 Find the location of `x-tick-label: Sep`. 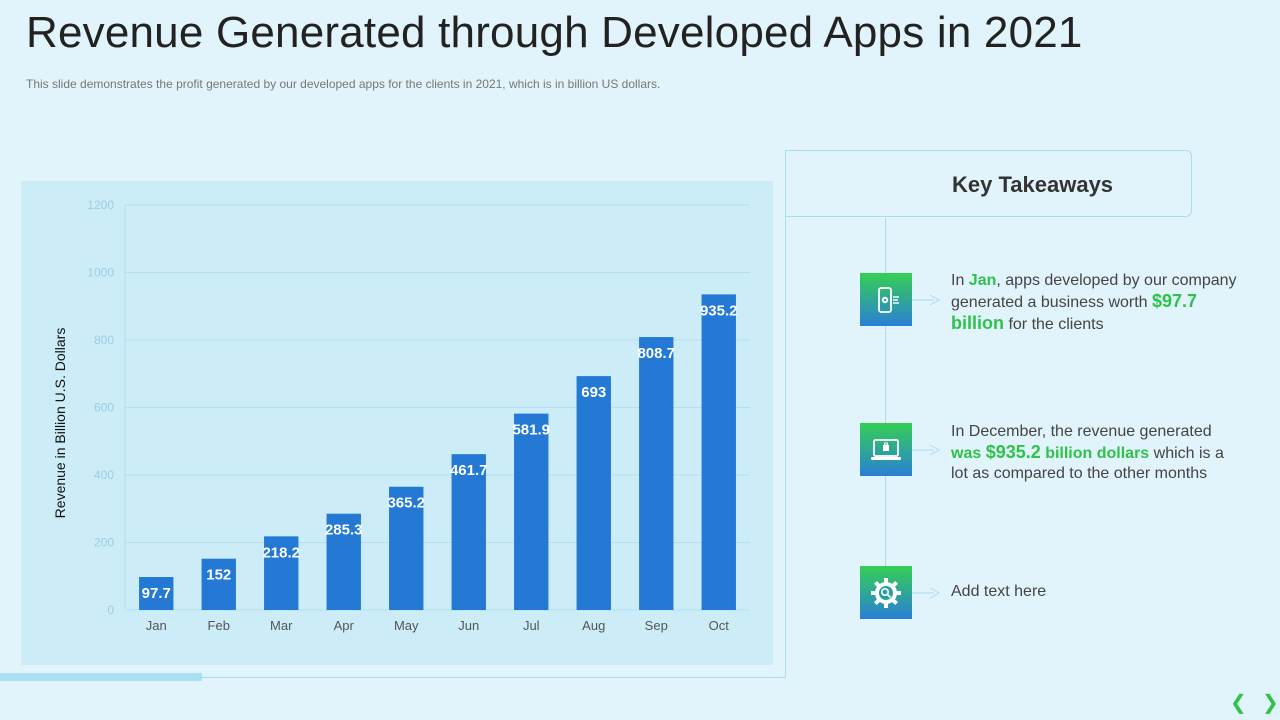

x-tick-label: Sep is located at coordinates (656, 625).